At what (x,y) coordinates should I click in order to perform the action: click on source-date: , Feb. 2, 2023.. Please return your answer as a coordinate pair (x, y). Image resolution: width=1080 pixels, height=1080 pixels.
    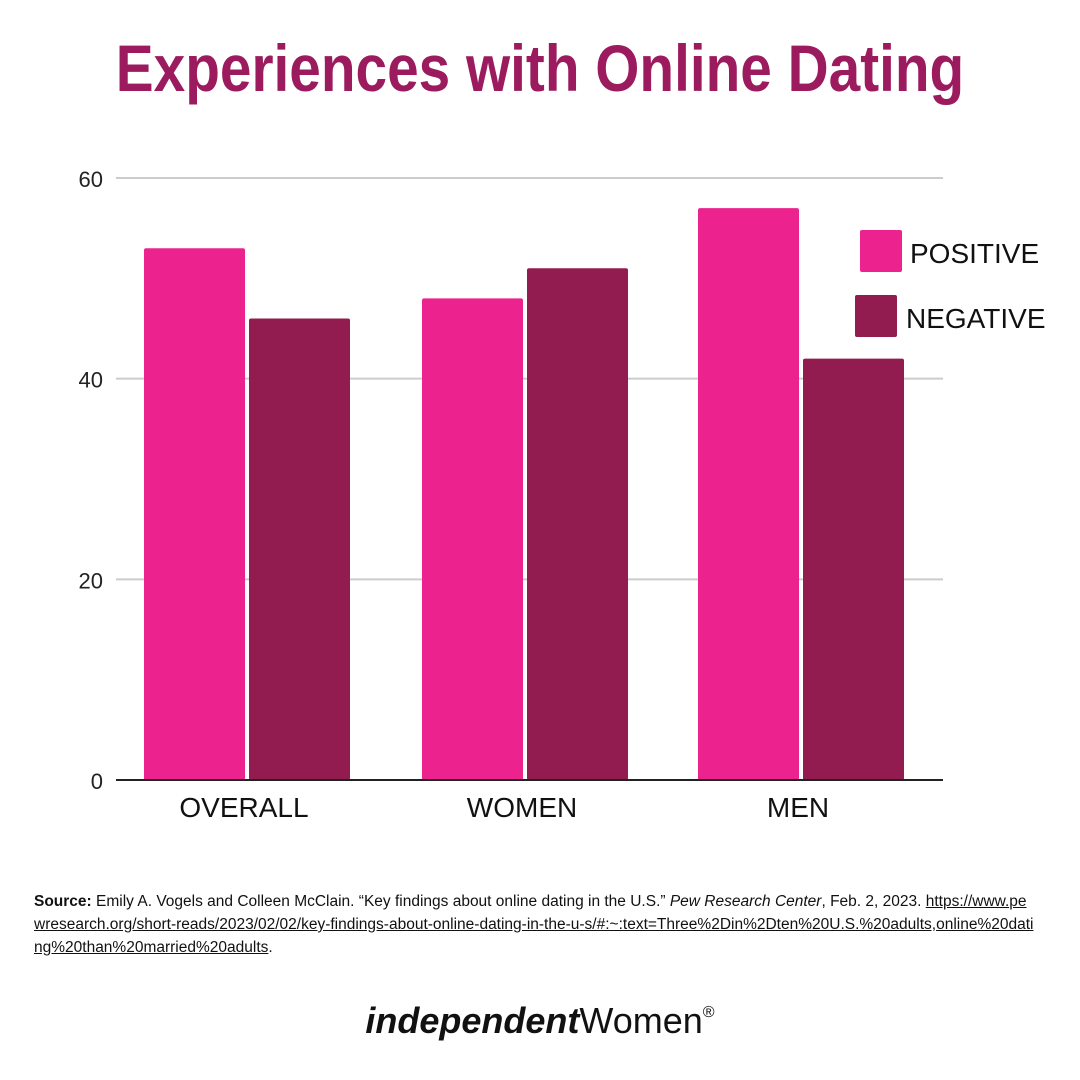
    Looking at the image, I should click on (873, 901).